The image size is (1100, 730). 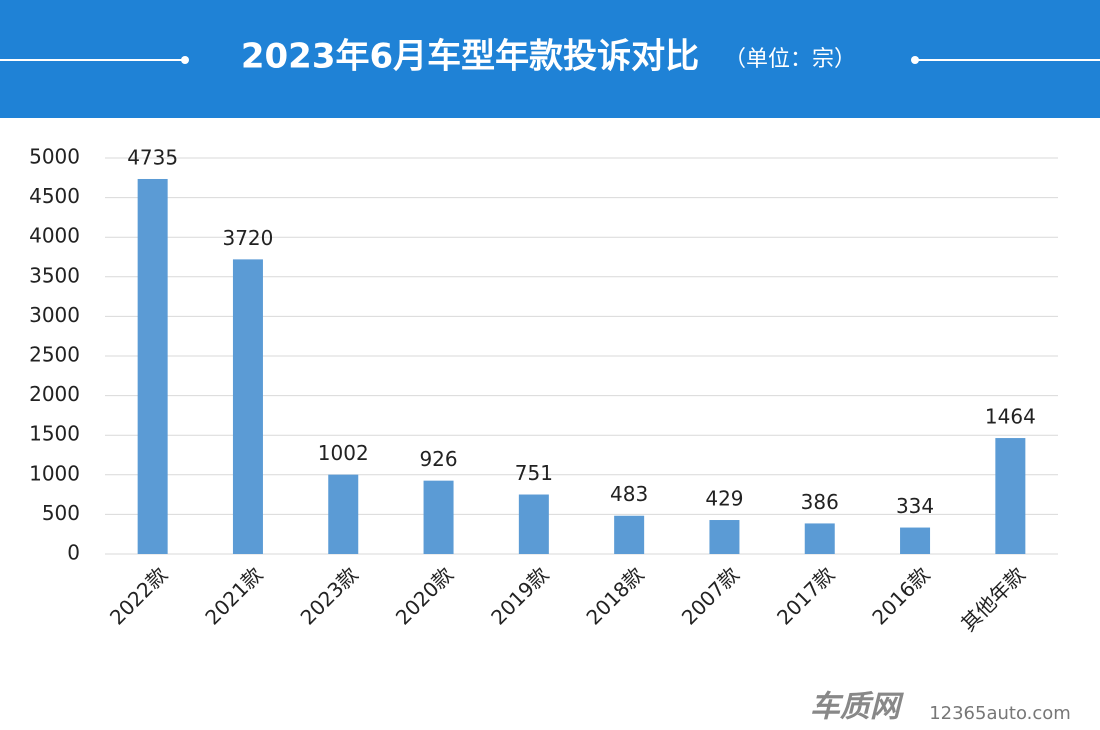 What do you see at coordinates (470, 57) in the screenshot?
I see `chart-title: 2023年6月车型年款投诉对比` at bounding box center [470, 57].